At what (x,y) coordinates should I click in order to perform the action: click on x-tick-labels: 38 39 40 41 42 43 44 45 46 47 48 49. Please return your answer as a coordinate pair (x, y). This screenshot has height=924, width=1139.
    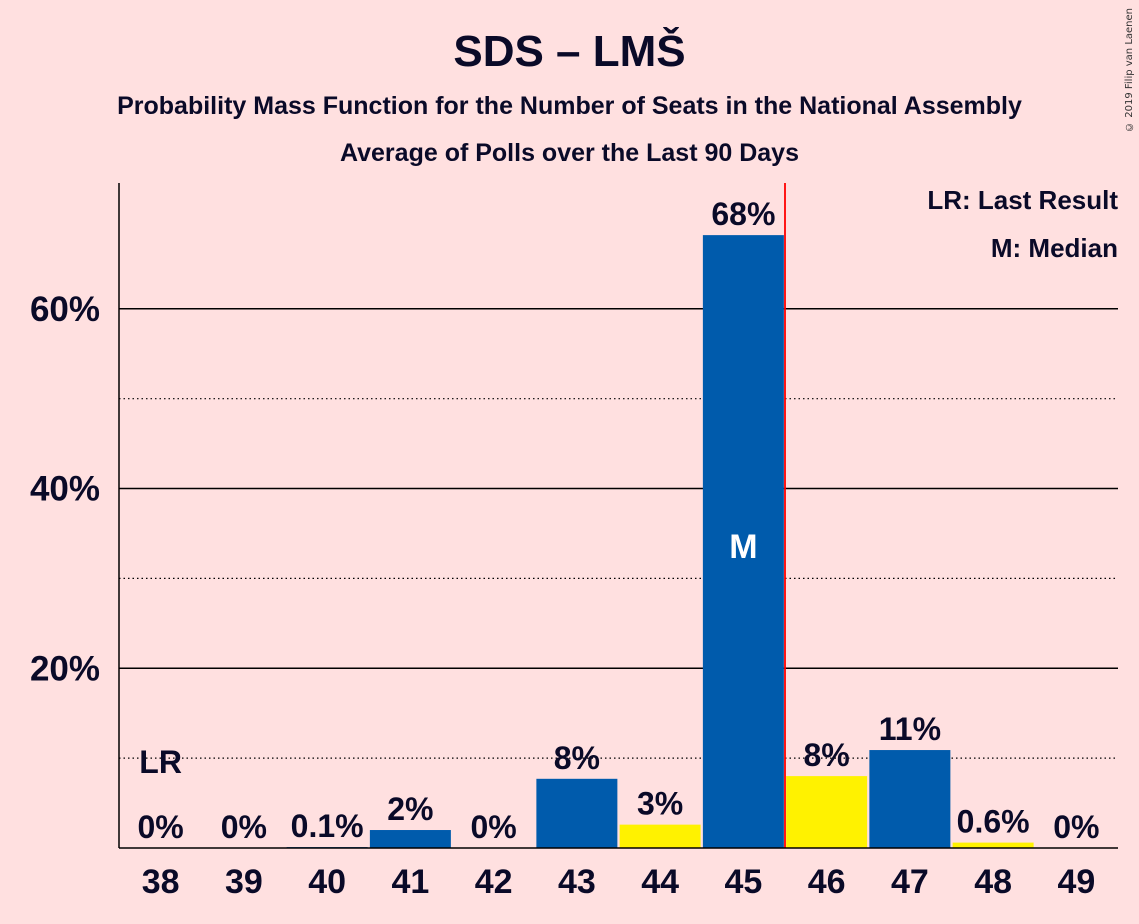
    Looking at the image, I should click on (619, 882).